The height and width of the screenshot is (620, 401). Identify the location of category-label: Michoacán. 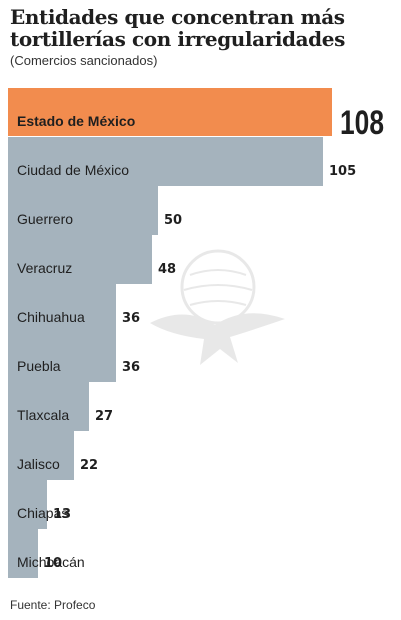
(51, 562).